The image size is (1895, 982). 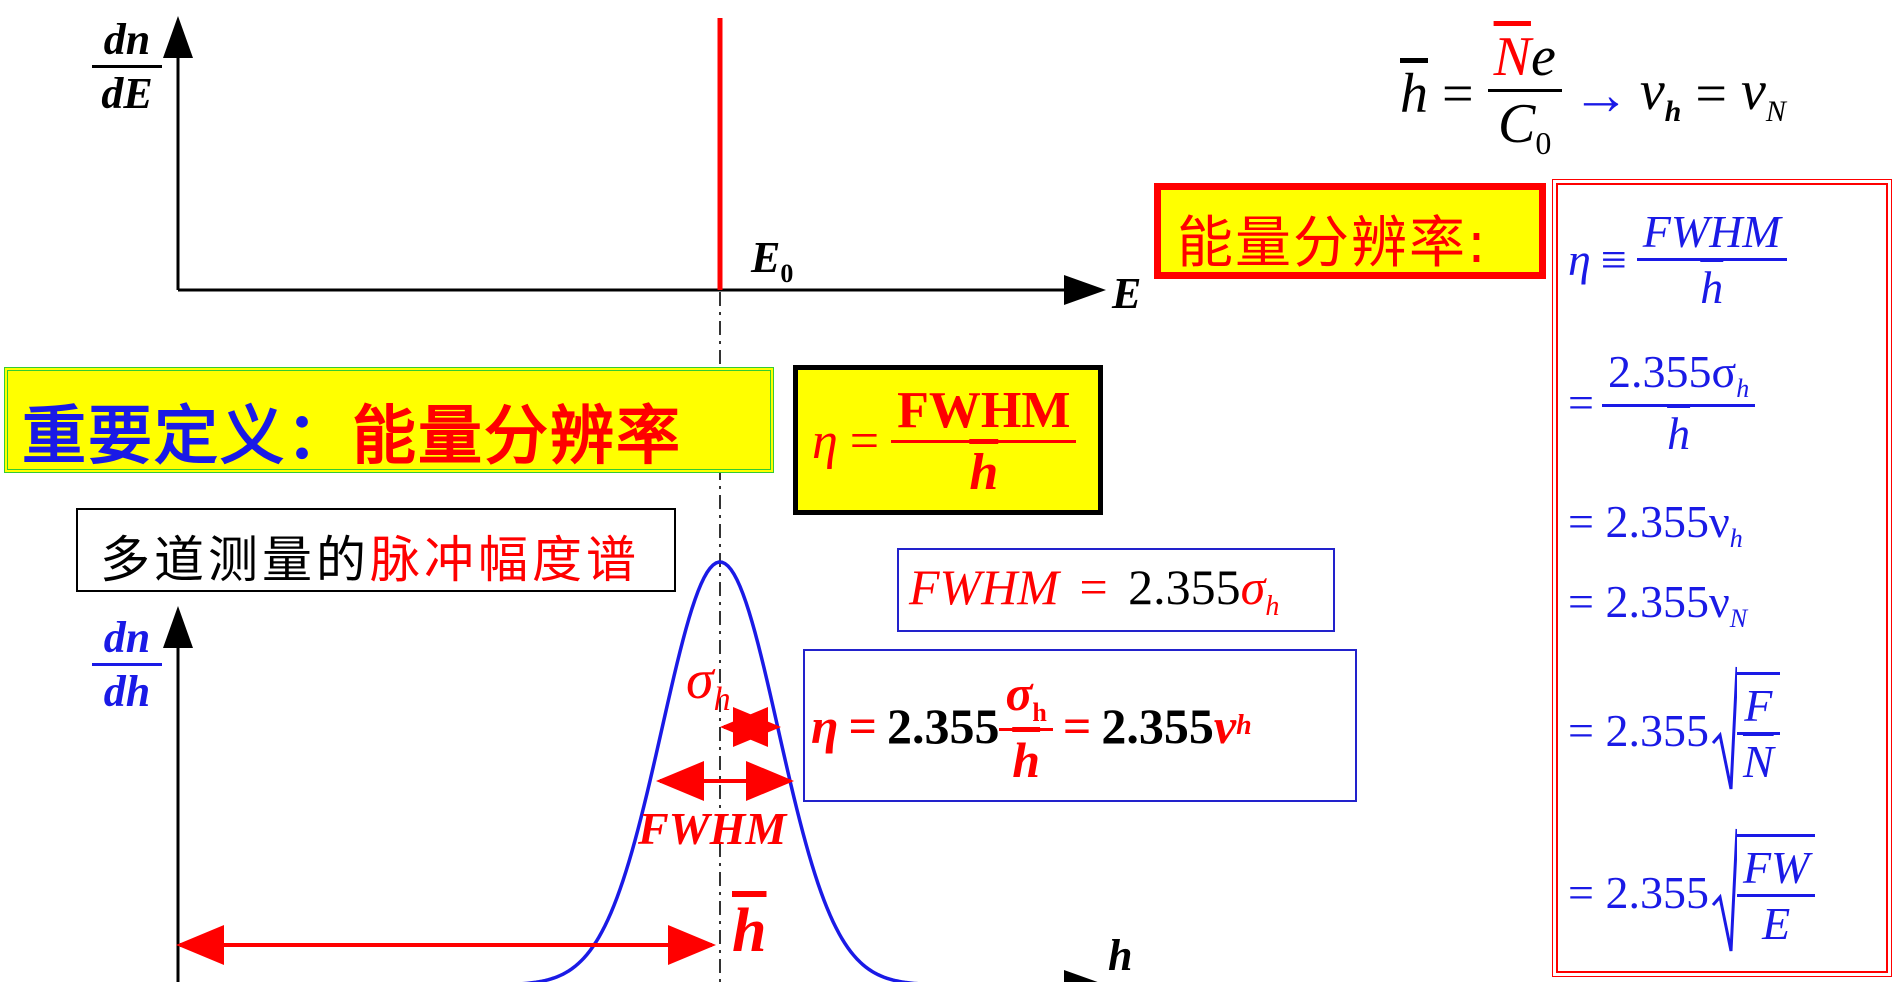 What do you see at coordinates (517, 437) in the screenshot?
I see `banner-part2: 能量分辨率` at bounding box center [517, 437].